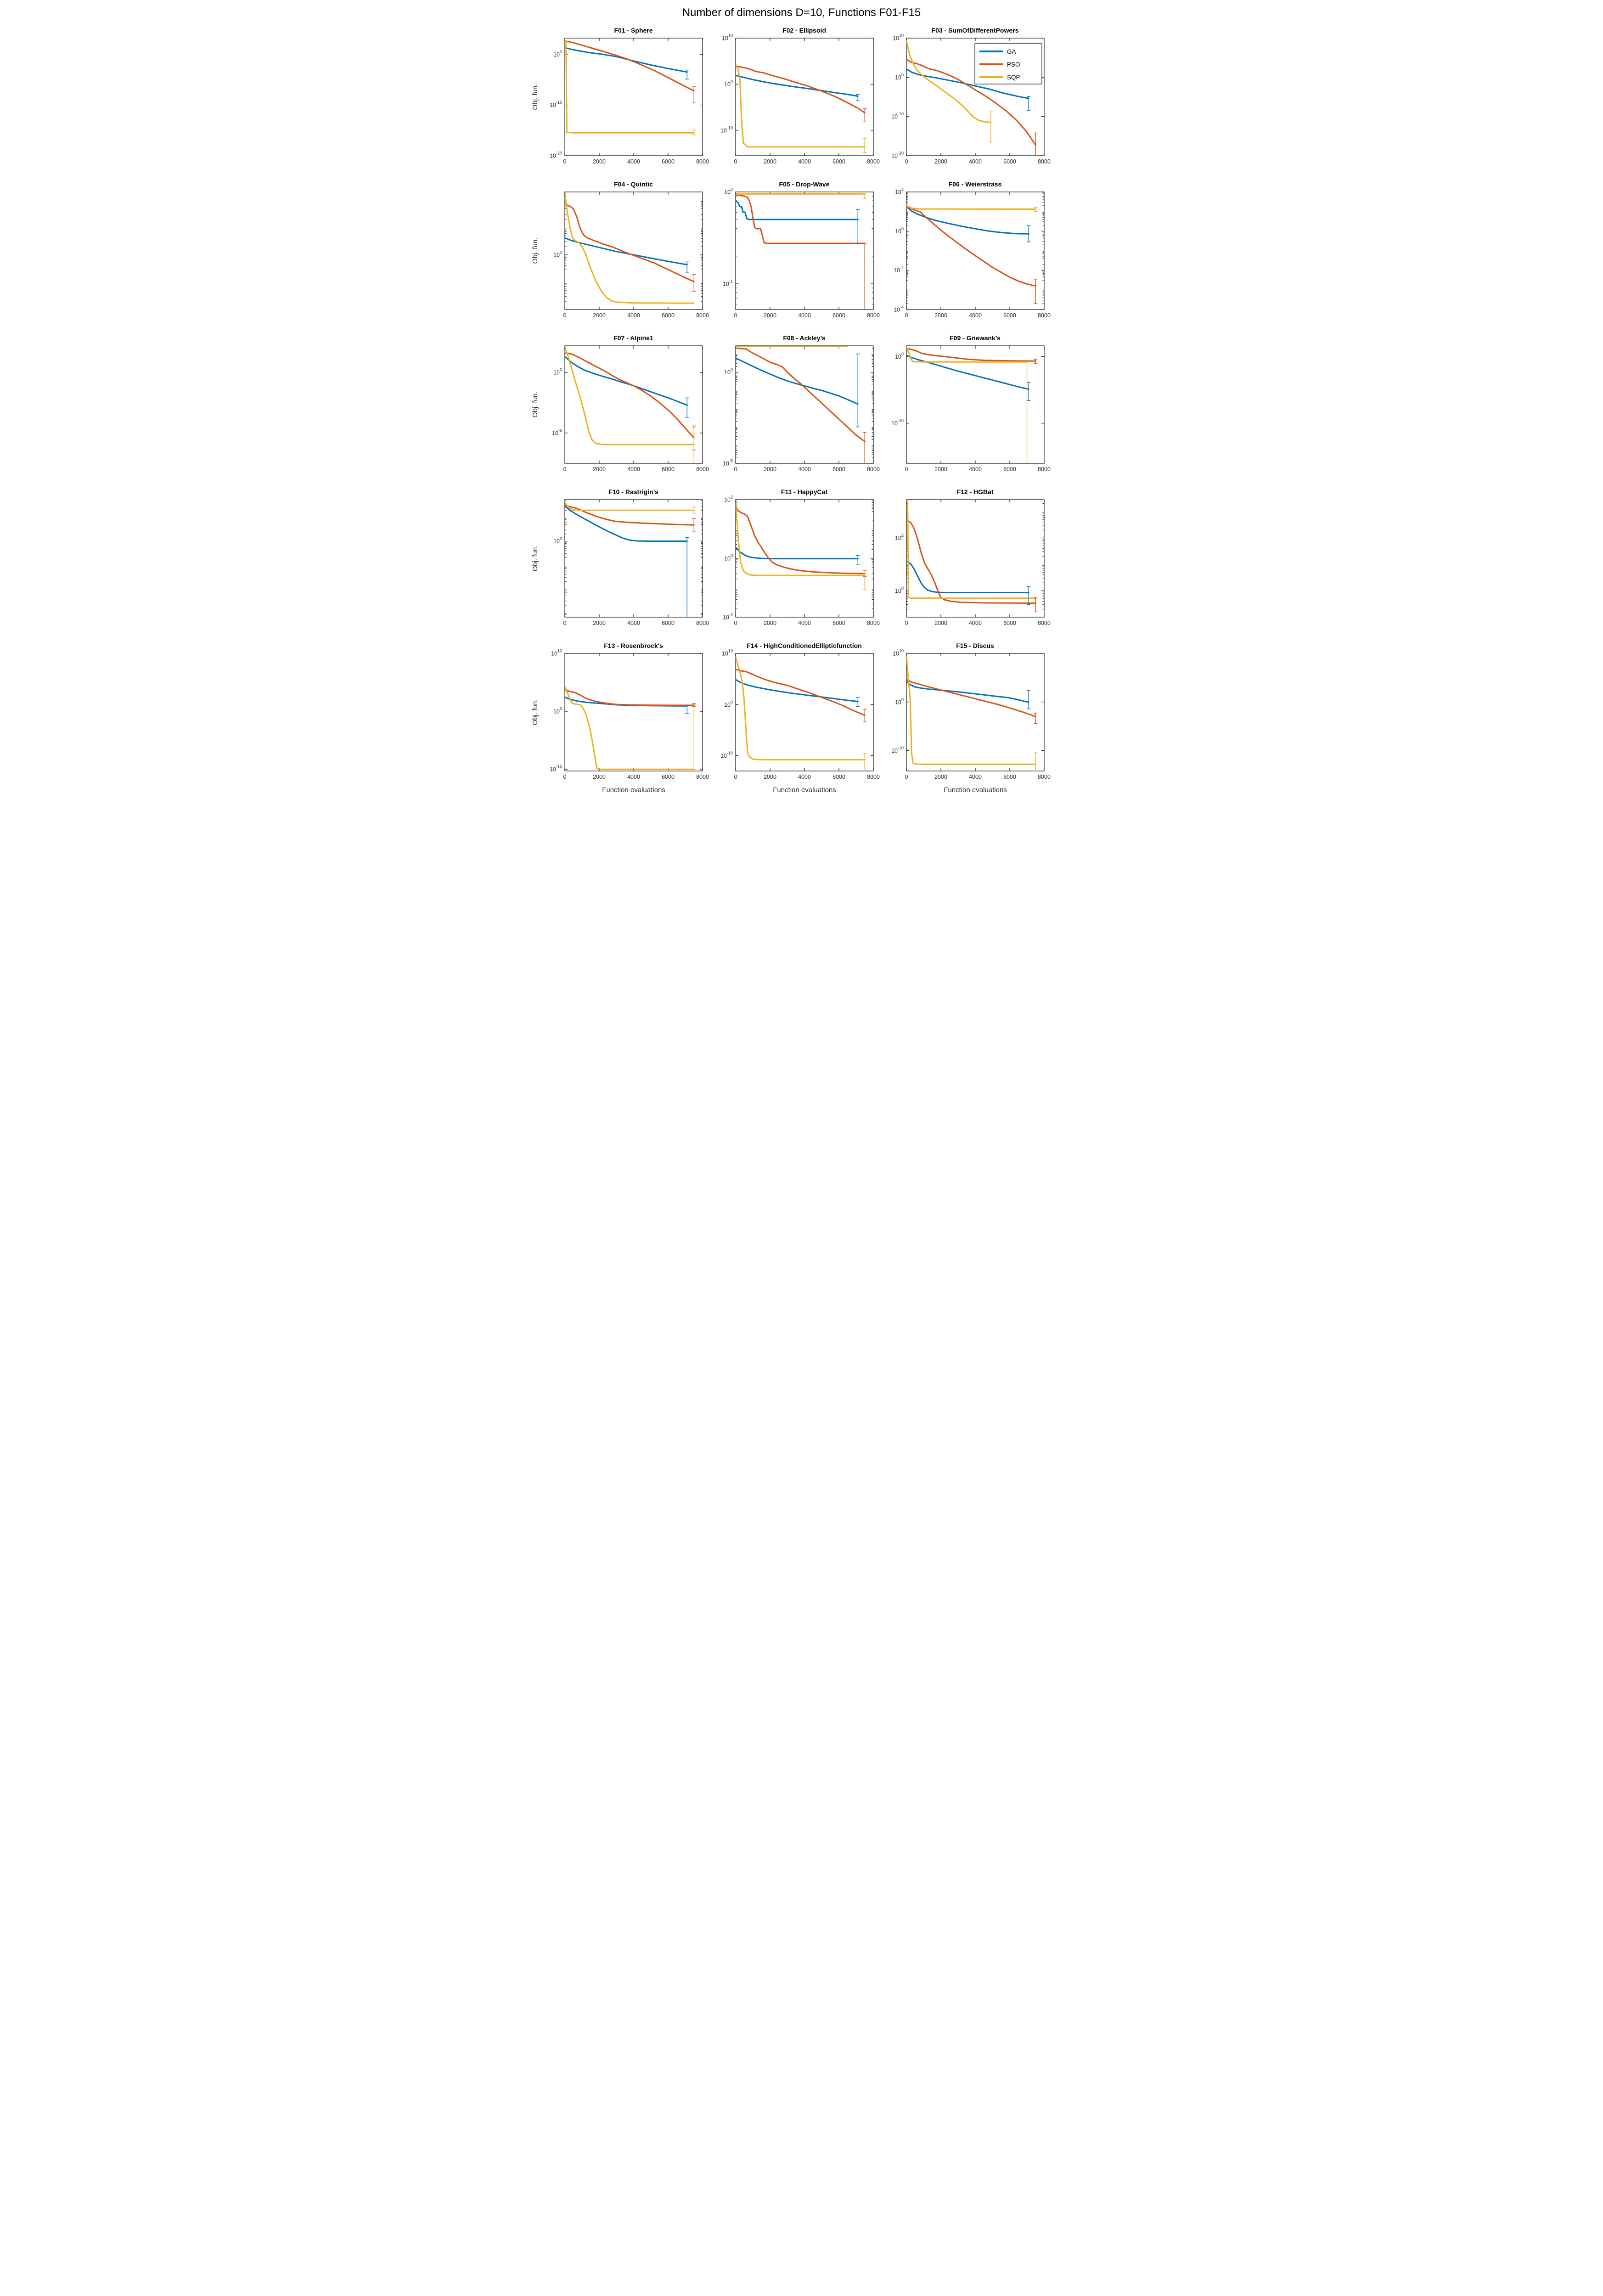 The image size is (1603, 2296). I want to click on chart-title: F09 - Griewank’s, so click(976, 338).